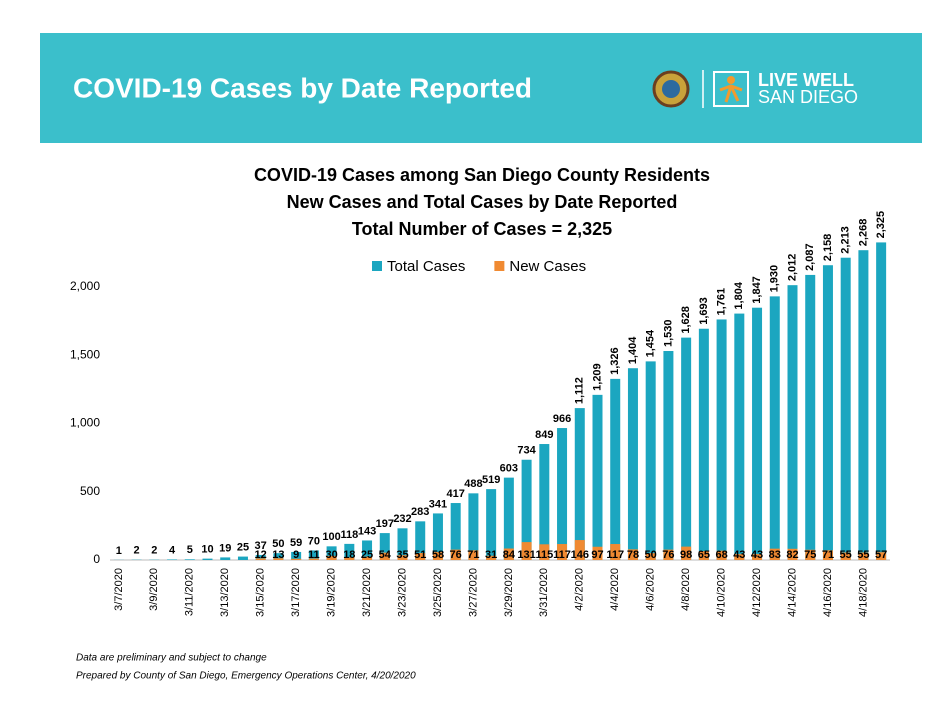  Describe the element at coordinates (651, 555) in the screenshot. I see `data-label: 50` at that location.